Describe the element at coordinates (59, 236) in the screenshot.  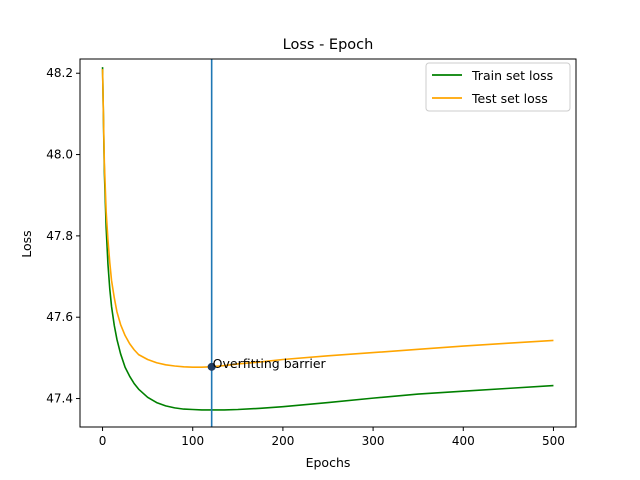
I see `y-tick-label: 47.8` at that location.